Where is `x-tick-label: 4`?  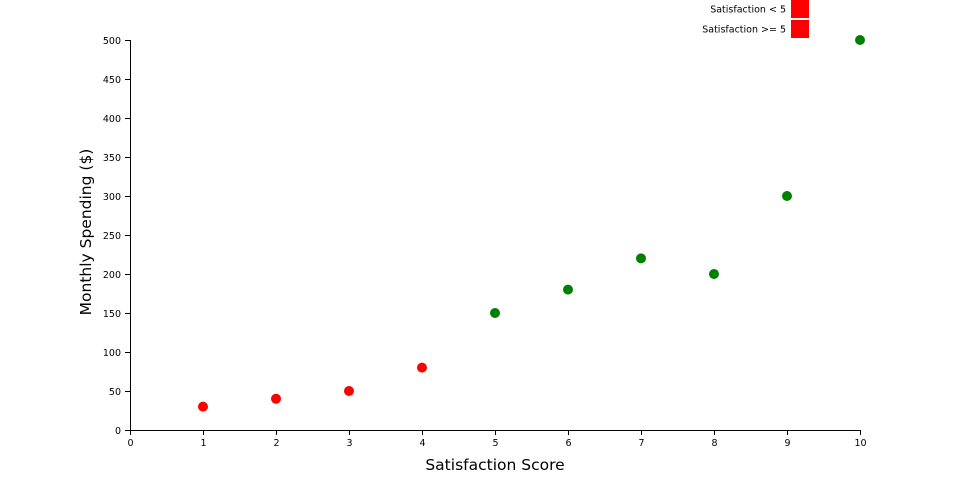 x-tick-label: 4 is located at coordinates (422, 443).